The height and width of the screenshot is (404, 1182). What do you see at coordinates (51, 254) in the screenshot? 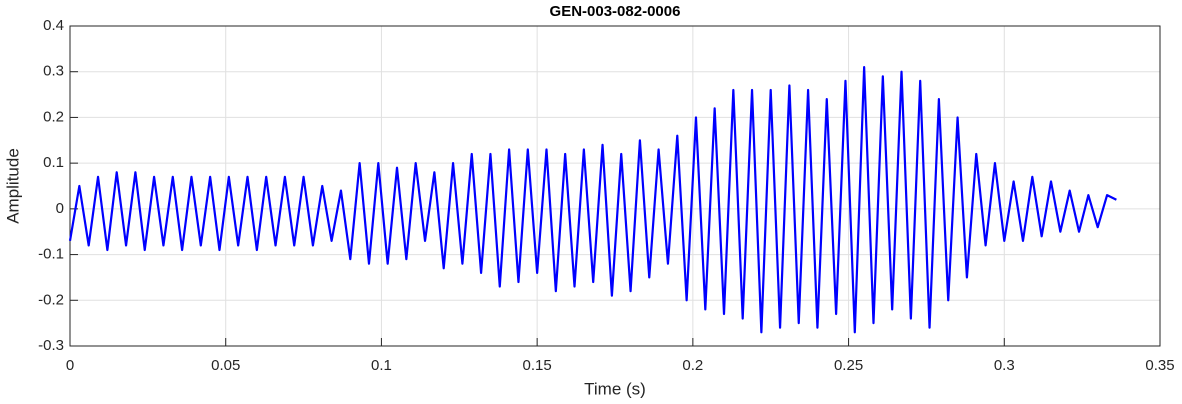
I see `y-tick-label: -0.1` at bounding box center [51, 254].